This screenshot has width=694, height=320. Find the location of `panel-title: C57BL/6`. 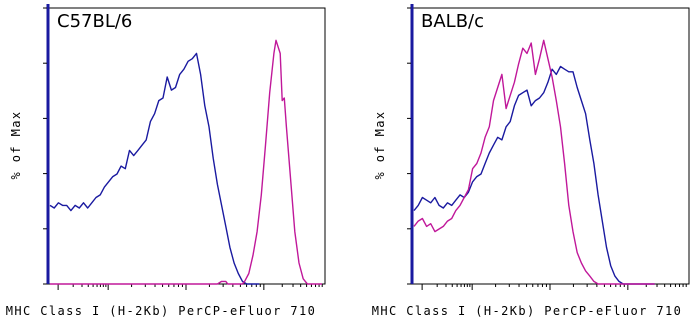

panel-title: C57BL/6 is located at coordinates (94, 21).